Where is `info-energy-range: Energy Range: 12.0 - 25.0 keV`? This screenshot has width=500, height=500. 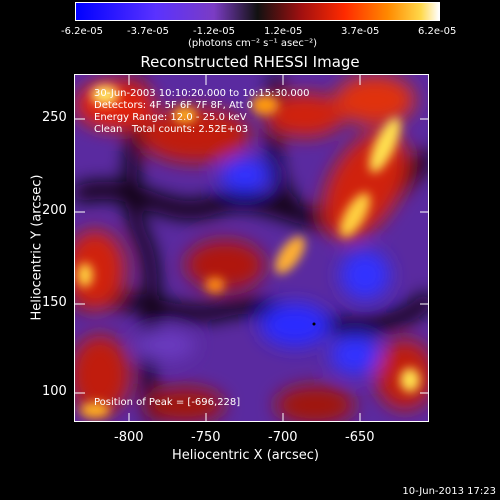
info-energy-range: Energy Range: 12.0 - 25.0 keV is located at coordinates (170, 117).